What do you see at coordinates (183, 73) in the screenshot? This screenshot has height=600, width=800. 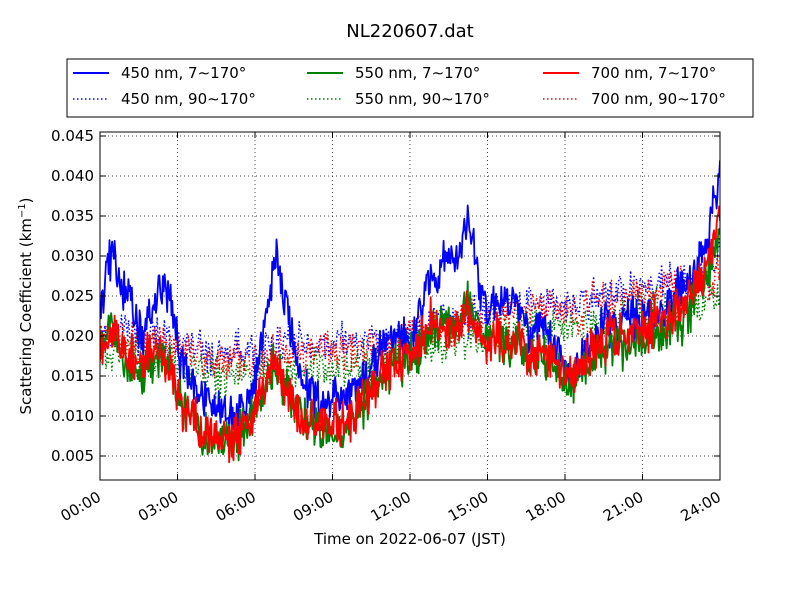 I see `legend-label-0: 450 nm, 7∼170°` at bounding box center [183, 73].